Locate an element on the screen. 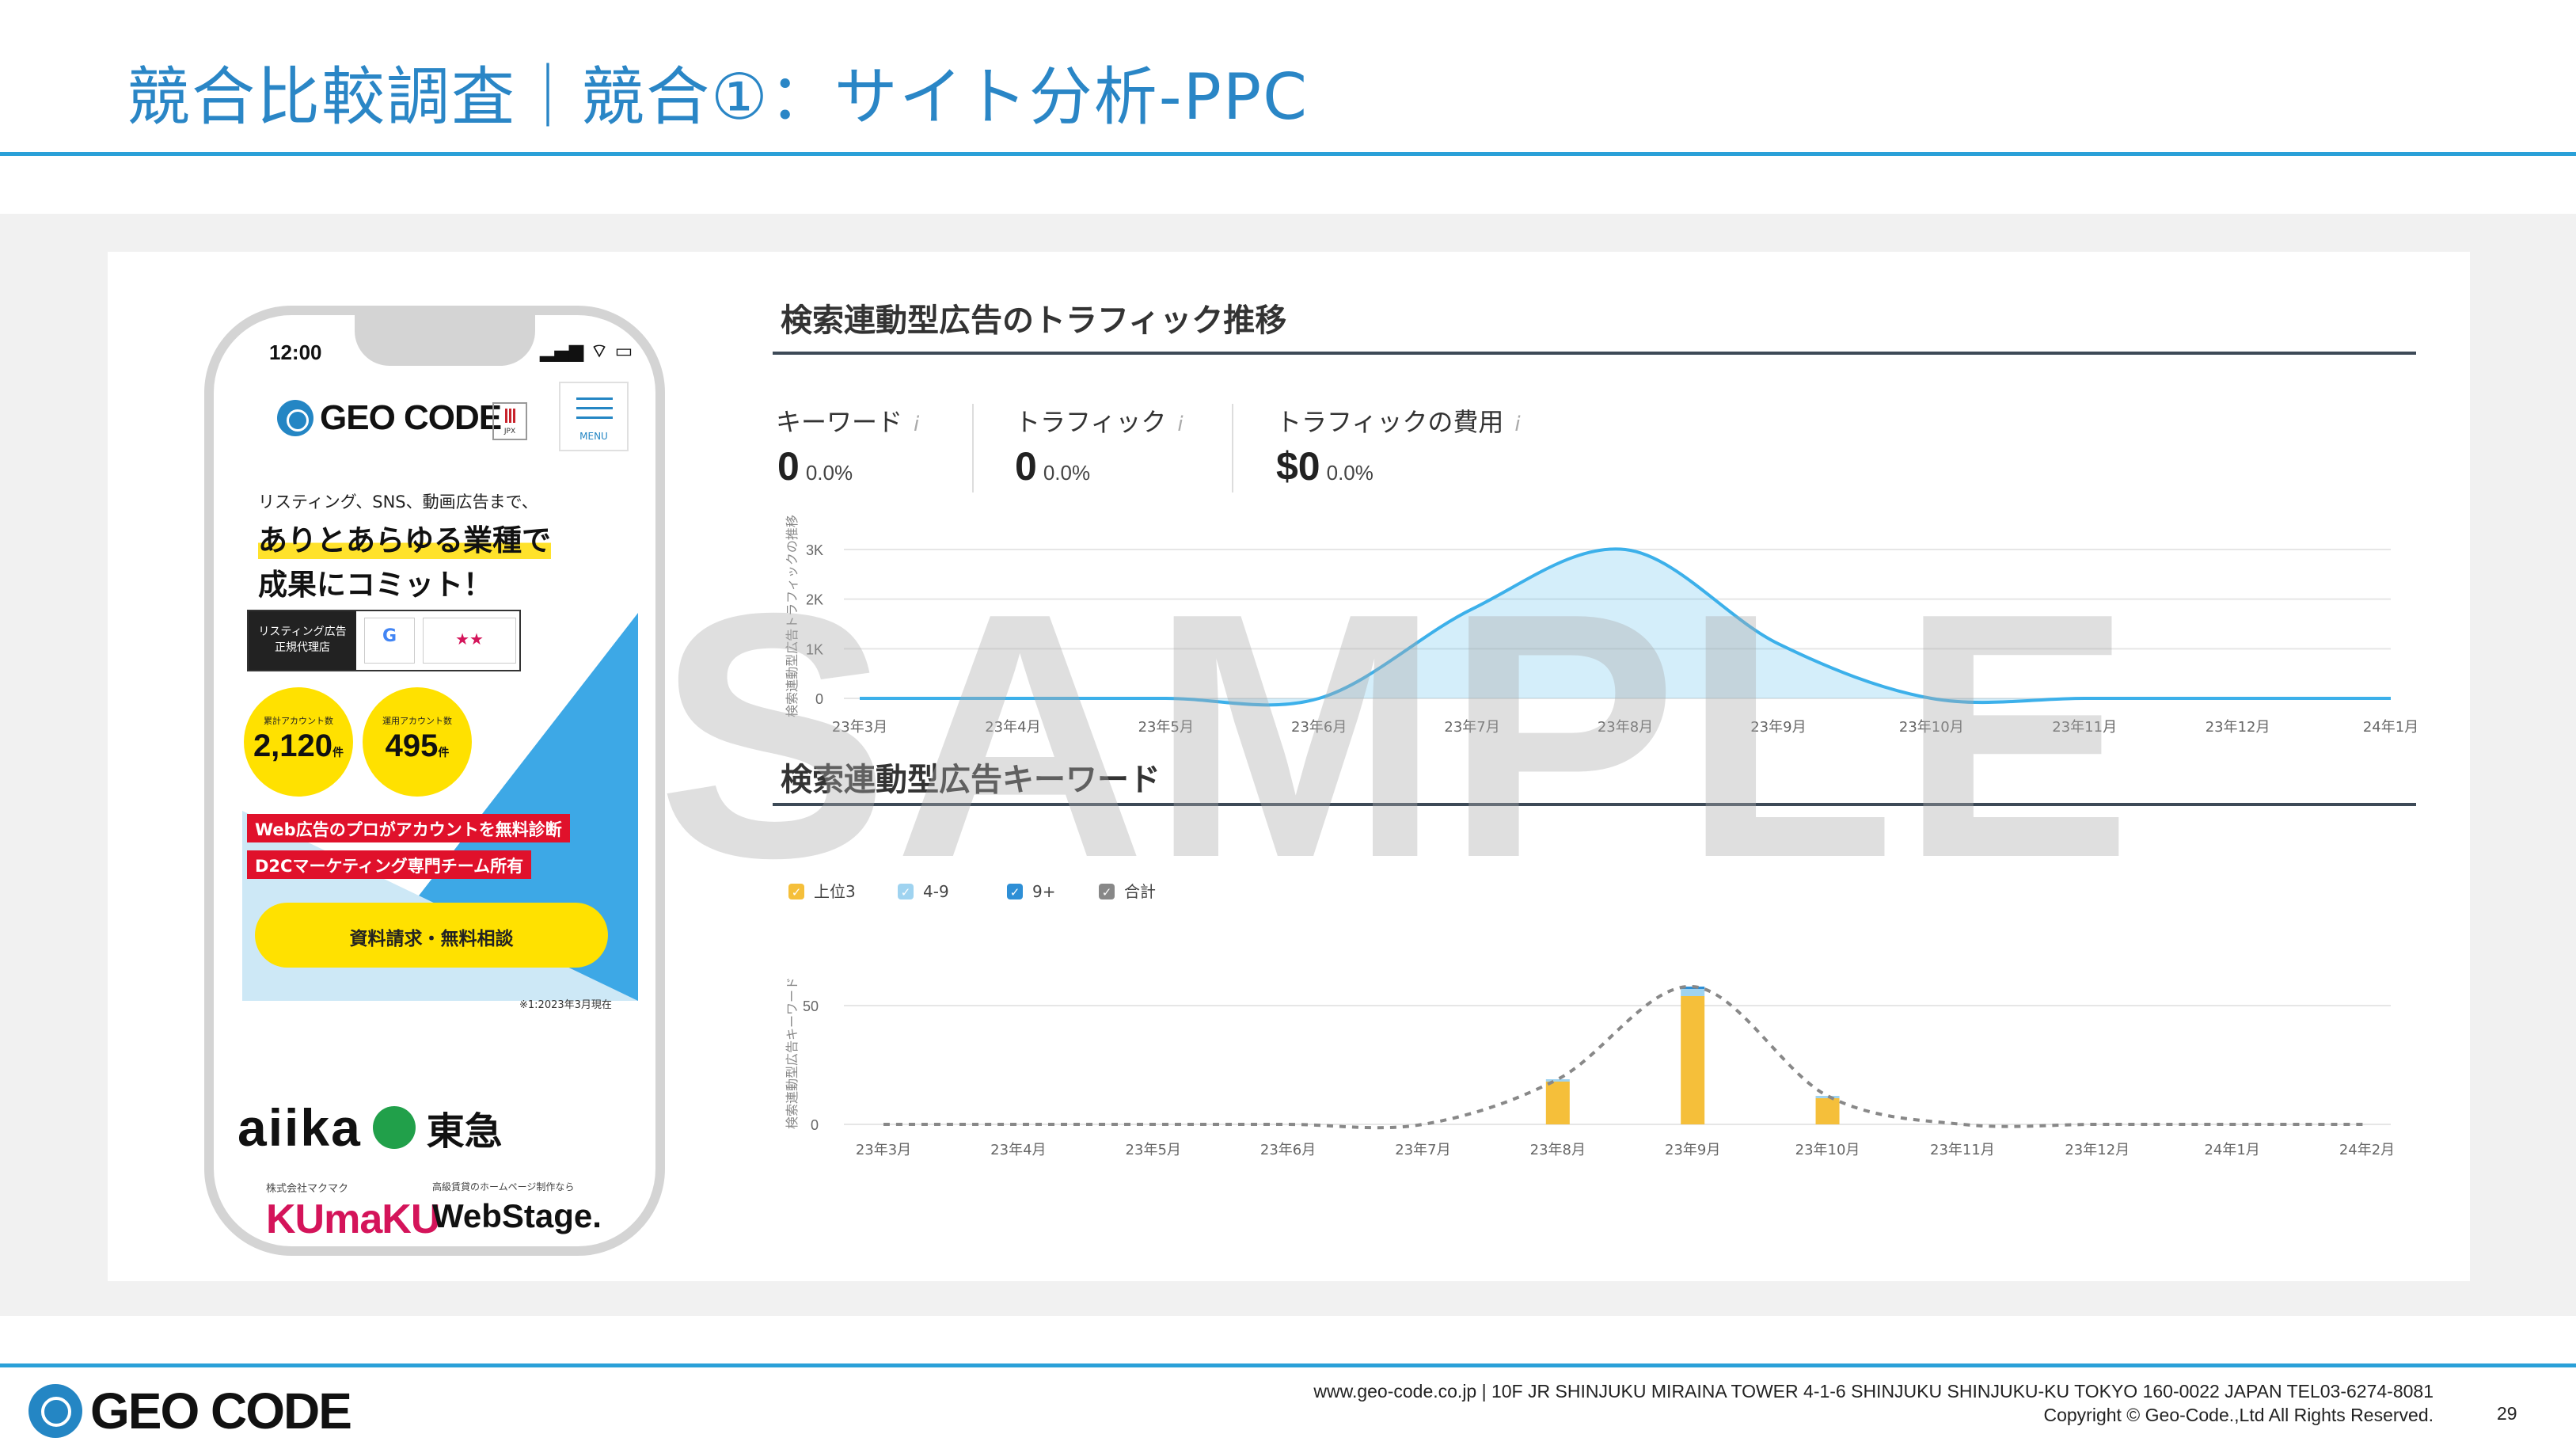 The image size is (2576, 1449). total-dashed-line is located at coordinates (1625, 1057).